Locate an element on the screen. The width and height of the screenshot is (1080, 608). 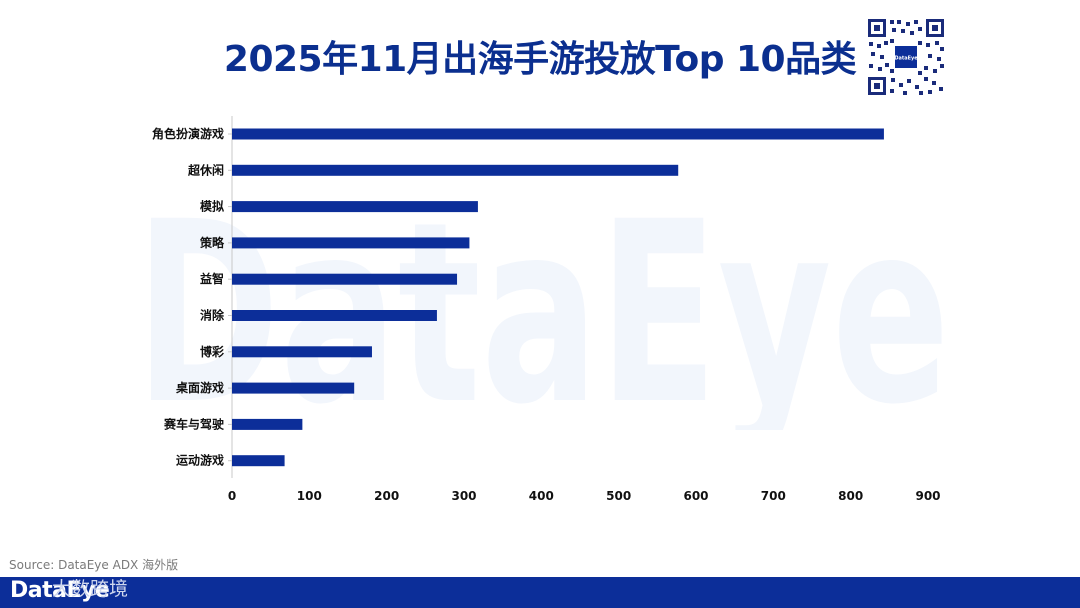
footer-bar is located at coordinates (540, 592).